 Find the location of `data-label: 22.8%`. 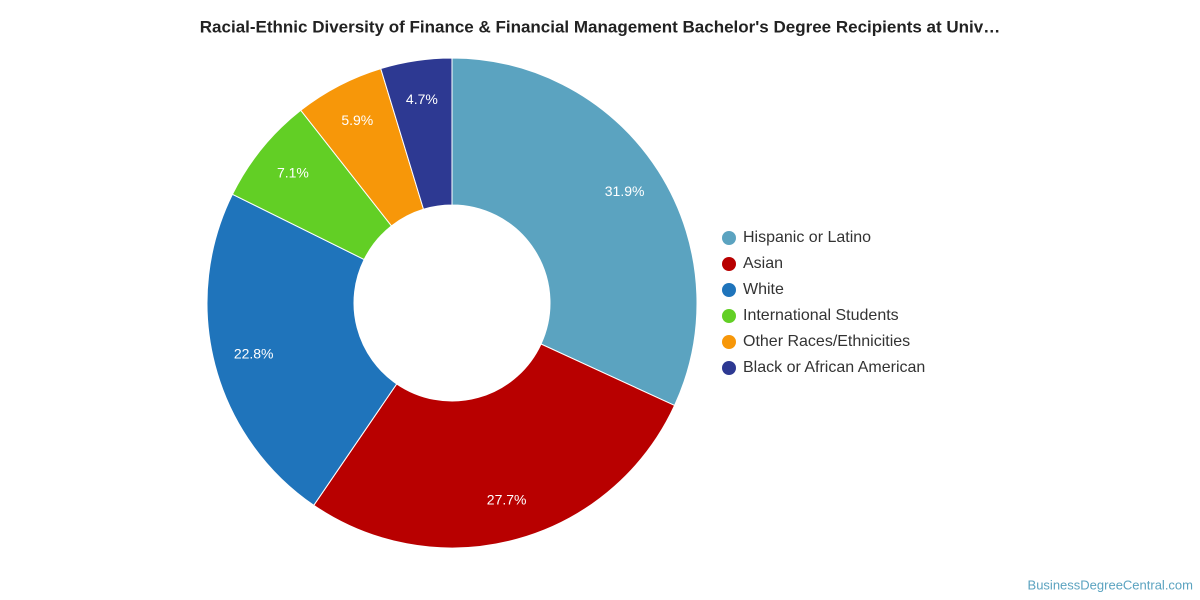

data-label: 22.8% is located at coordinates (254, 354).